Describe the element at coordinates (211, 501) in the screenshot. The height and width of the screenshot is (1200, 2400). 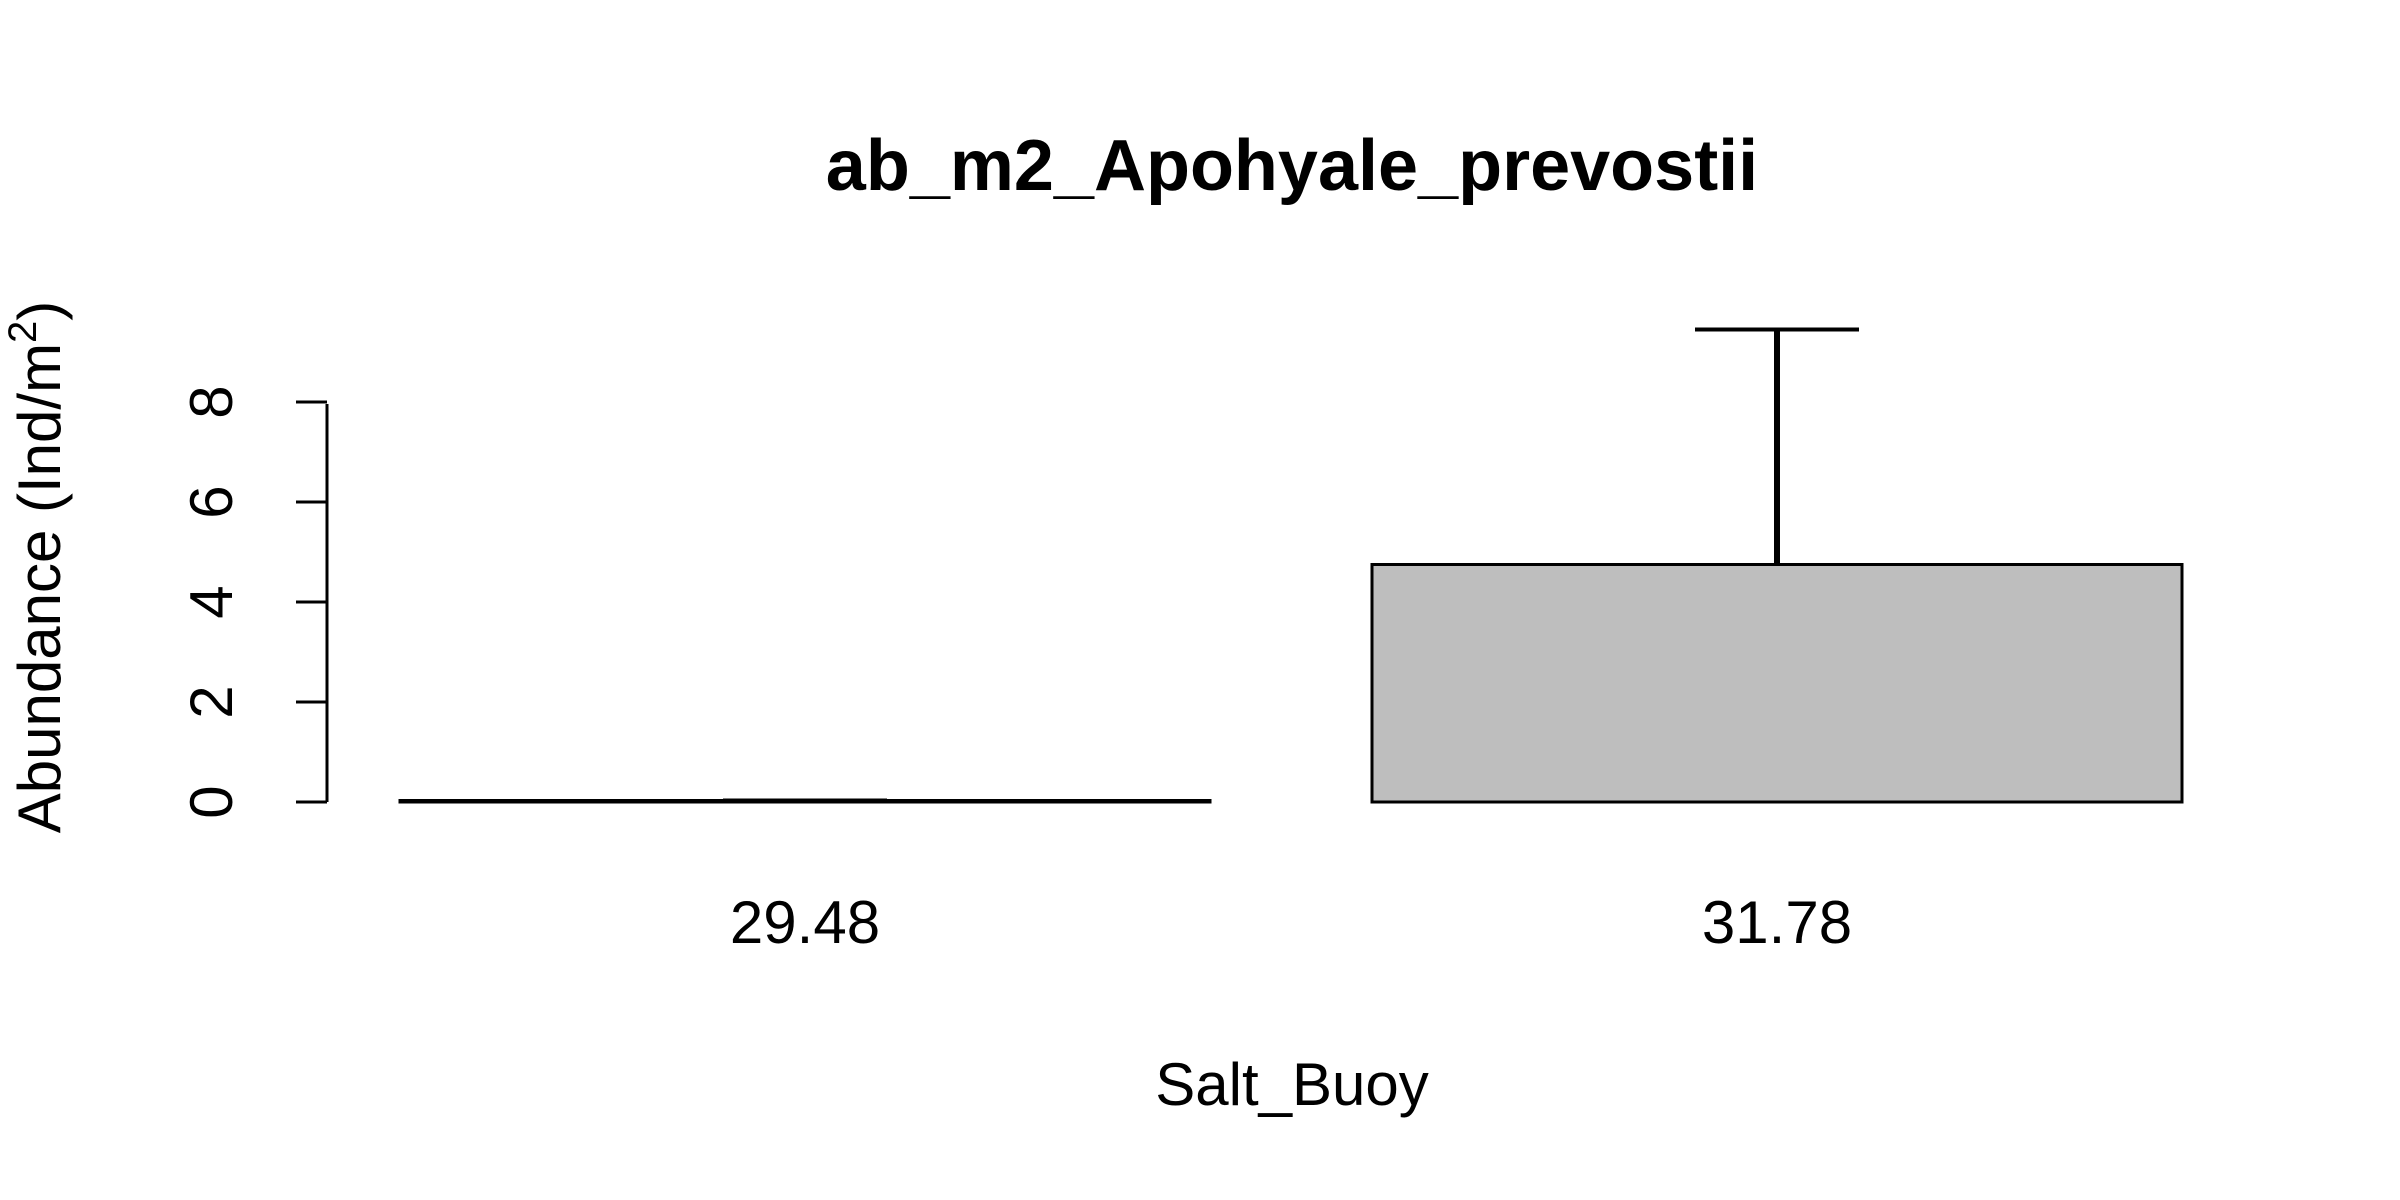
I see `y-tick-label: 6` at that location.